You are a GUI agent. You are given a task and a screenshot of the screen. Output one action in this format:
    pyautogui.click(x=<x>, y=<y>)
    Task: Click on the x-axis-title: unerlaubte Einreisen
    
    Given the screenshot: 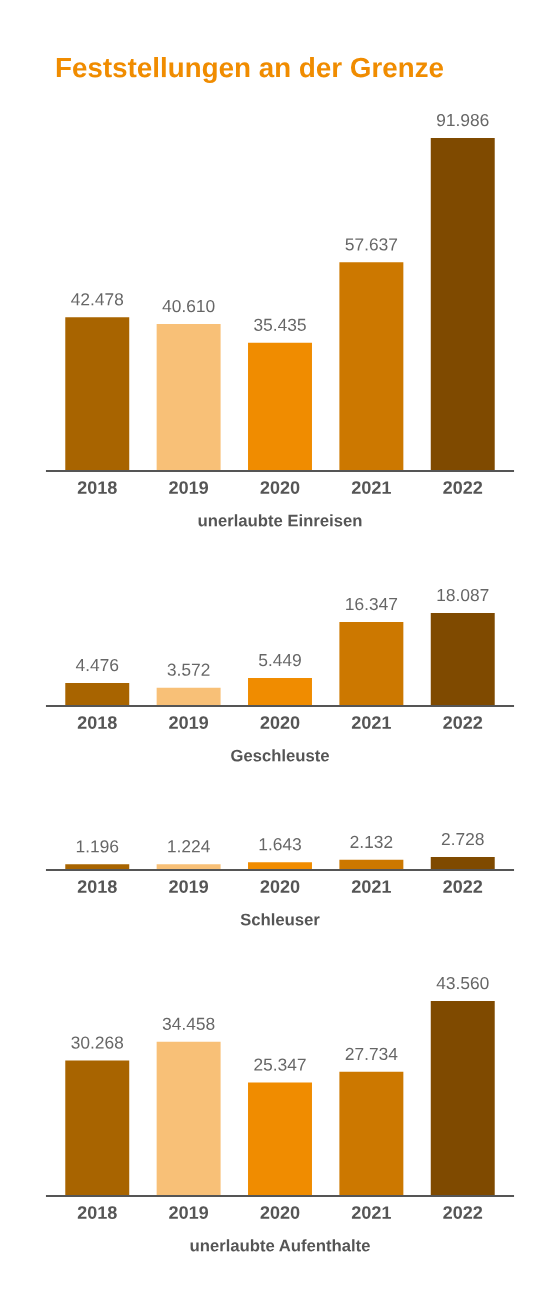 What is the action you would take?
    pyautogui.click(x=280, y=520)
    